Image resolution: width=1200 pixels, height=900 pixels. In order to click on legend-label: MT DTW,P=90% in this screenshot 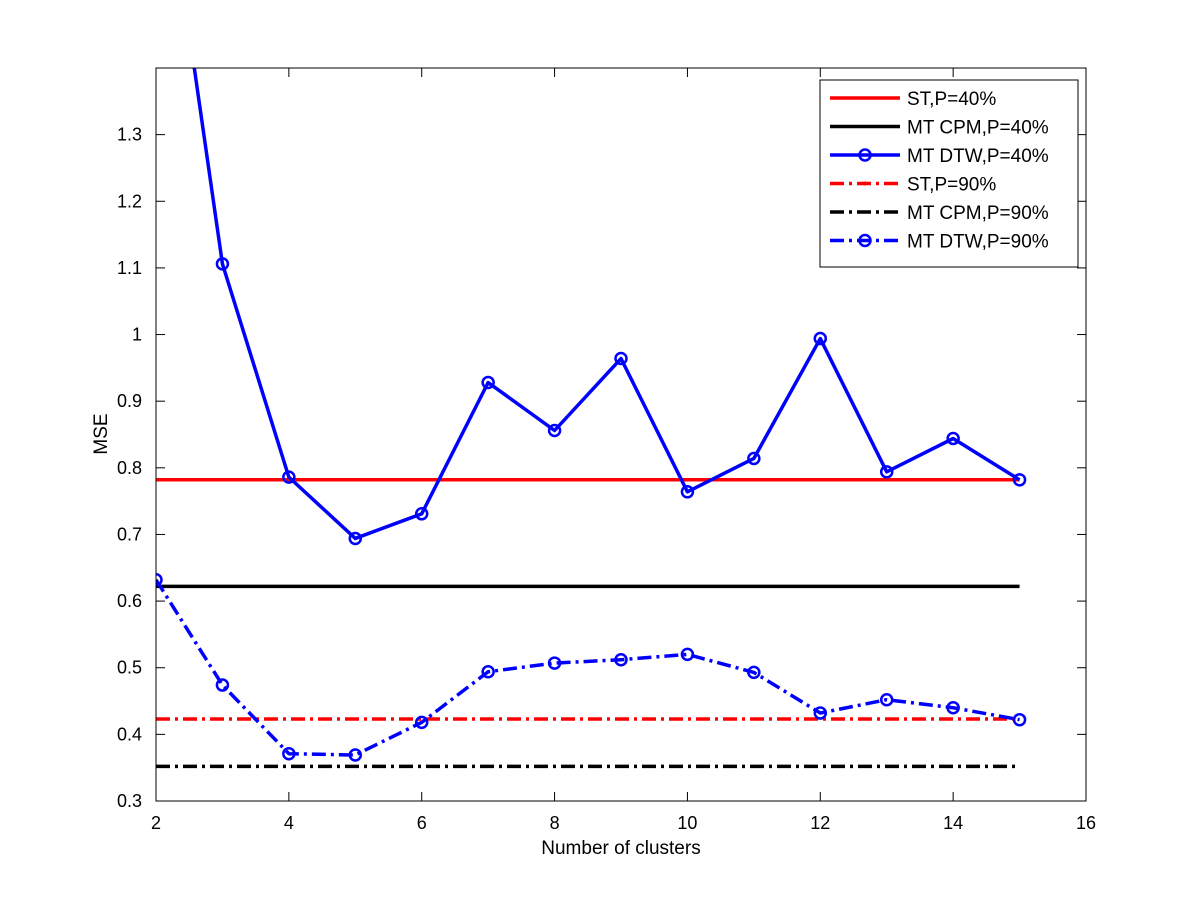, I will do `click(978, 242)`.